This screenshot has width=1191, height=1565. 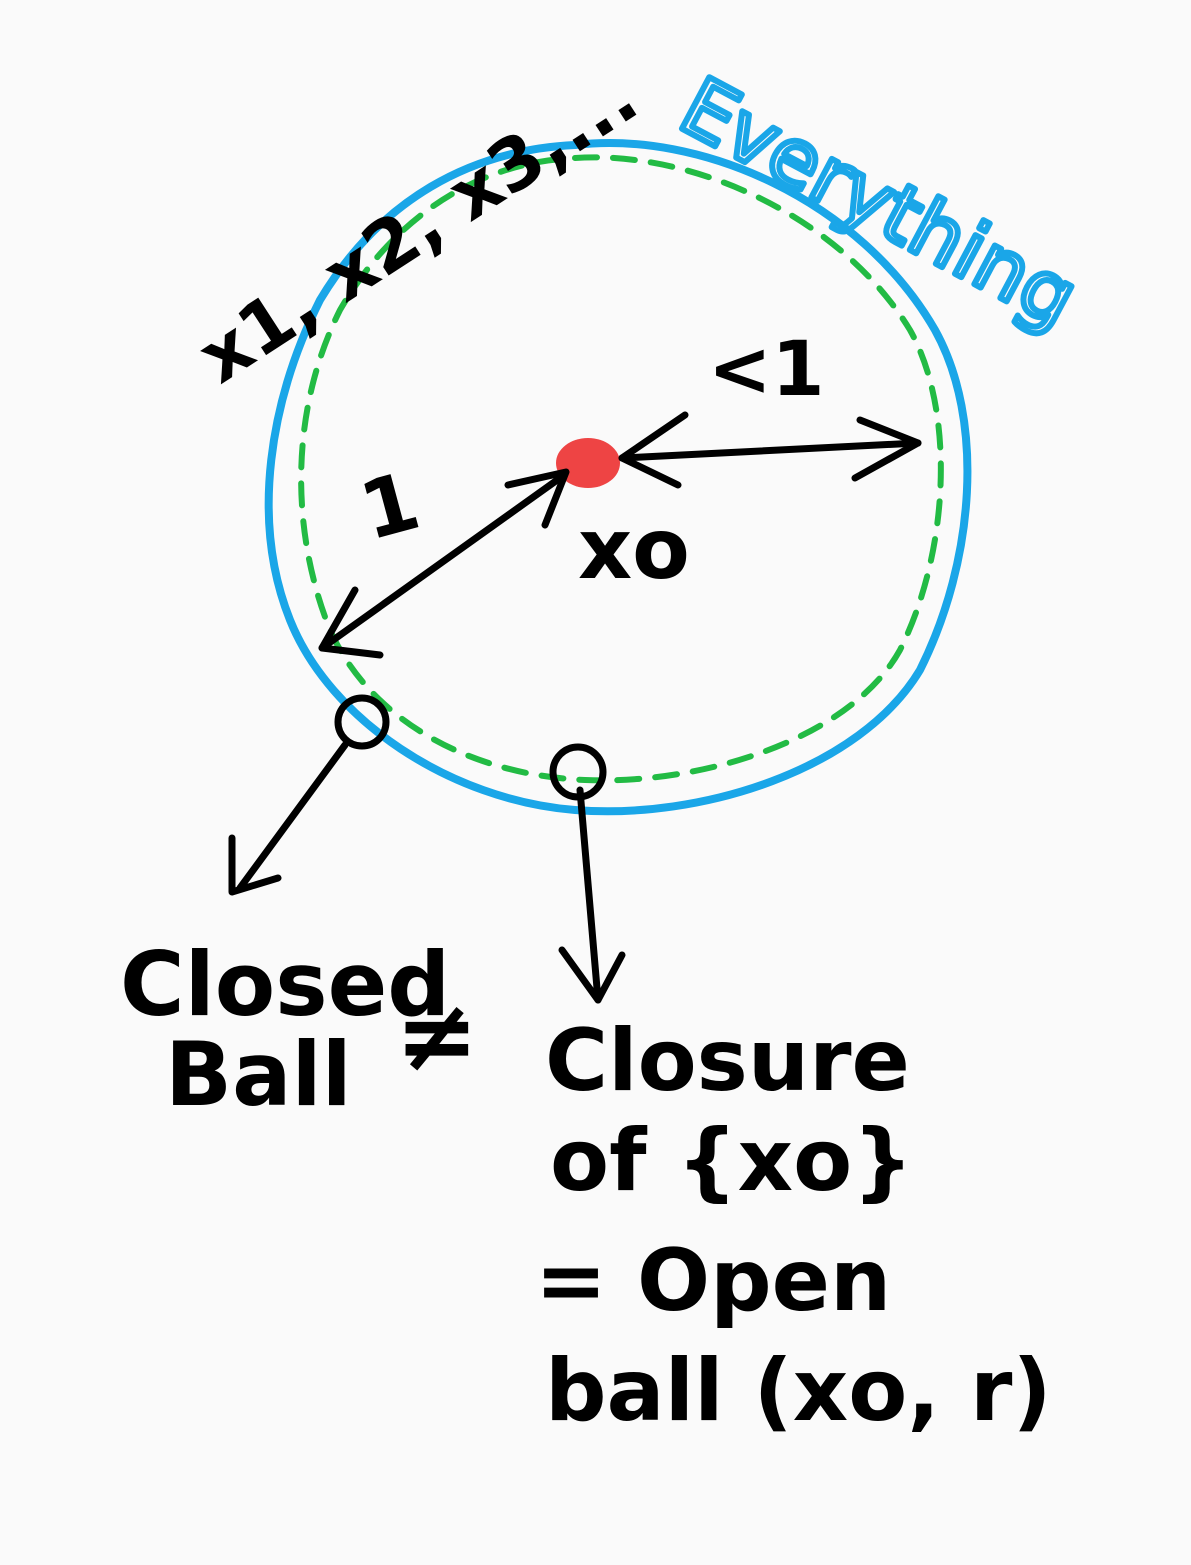 What do you see at coordinates (798, 1391) in the screenshot?
I see `closure-label-line4: ball (xo, r)` at bounding box center [798, 1391].